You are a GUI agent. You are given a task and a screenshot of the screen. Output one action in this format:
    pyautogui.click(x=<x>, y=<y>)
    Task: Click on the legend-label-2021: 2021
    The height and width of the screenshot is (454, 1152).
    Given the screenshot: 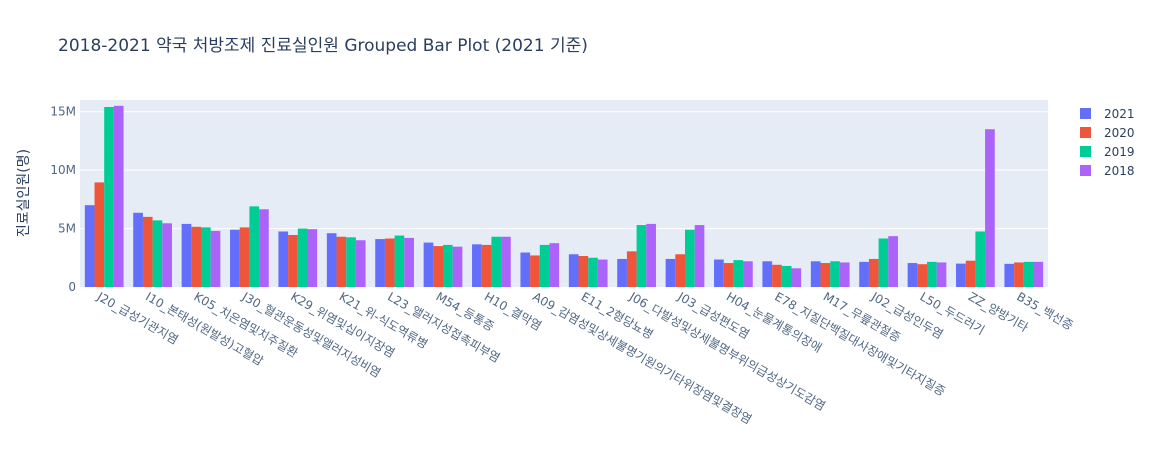 What is the action you would take?
    pyautogui.click(x=1119, y=114)
    